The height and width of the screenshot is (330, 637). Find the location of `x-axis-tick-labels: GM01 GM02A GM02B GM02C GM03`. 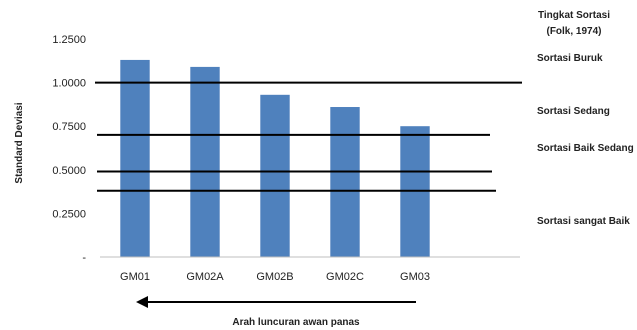

x-axis-tick-labels: GM01 GM02A GM02B GM02C GM03 is located at coordinates (275, 277).